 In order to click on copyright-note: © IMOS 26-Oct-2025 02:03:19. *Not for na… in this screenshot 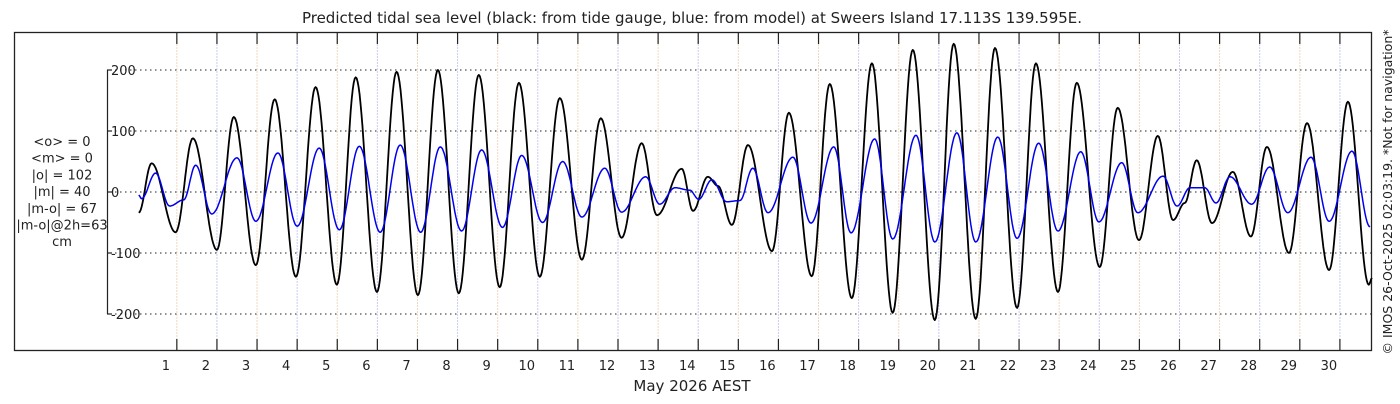, I will do `click(1387, 192)`.